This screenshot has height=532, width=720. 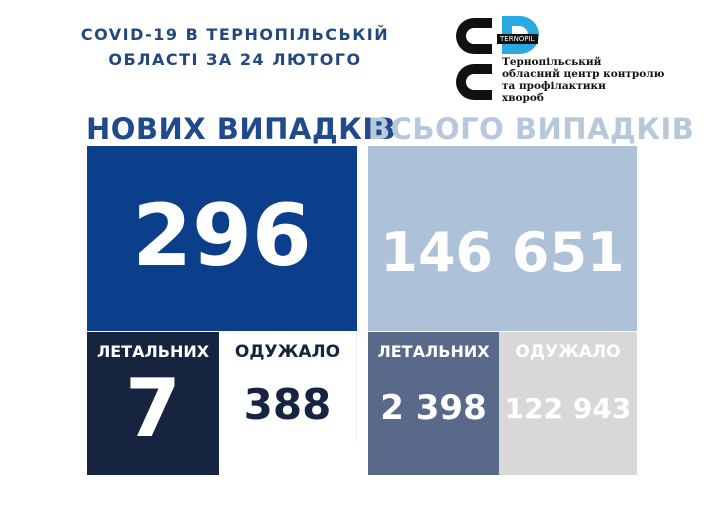 I want to click on total-recovered-label: ОДУЖАЛО, so click(x=568, y=352).